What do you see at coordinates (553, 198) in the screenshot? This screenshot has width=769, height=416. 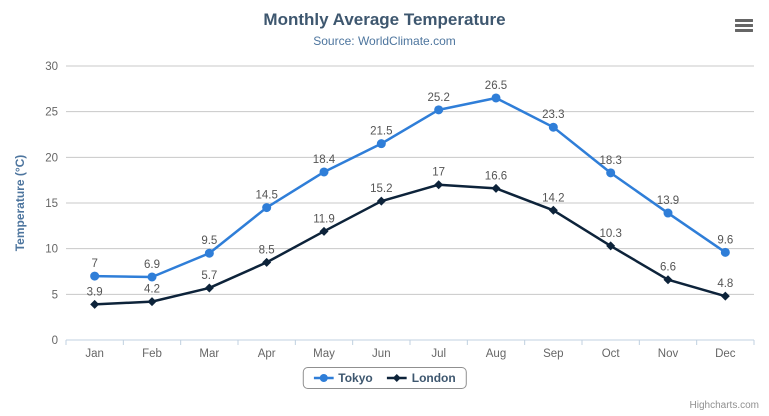 I see `data-label-london: 14.2` at bounding box center [553, 198].